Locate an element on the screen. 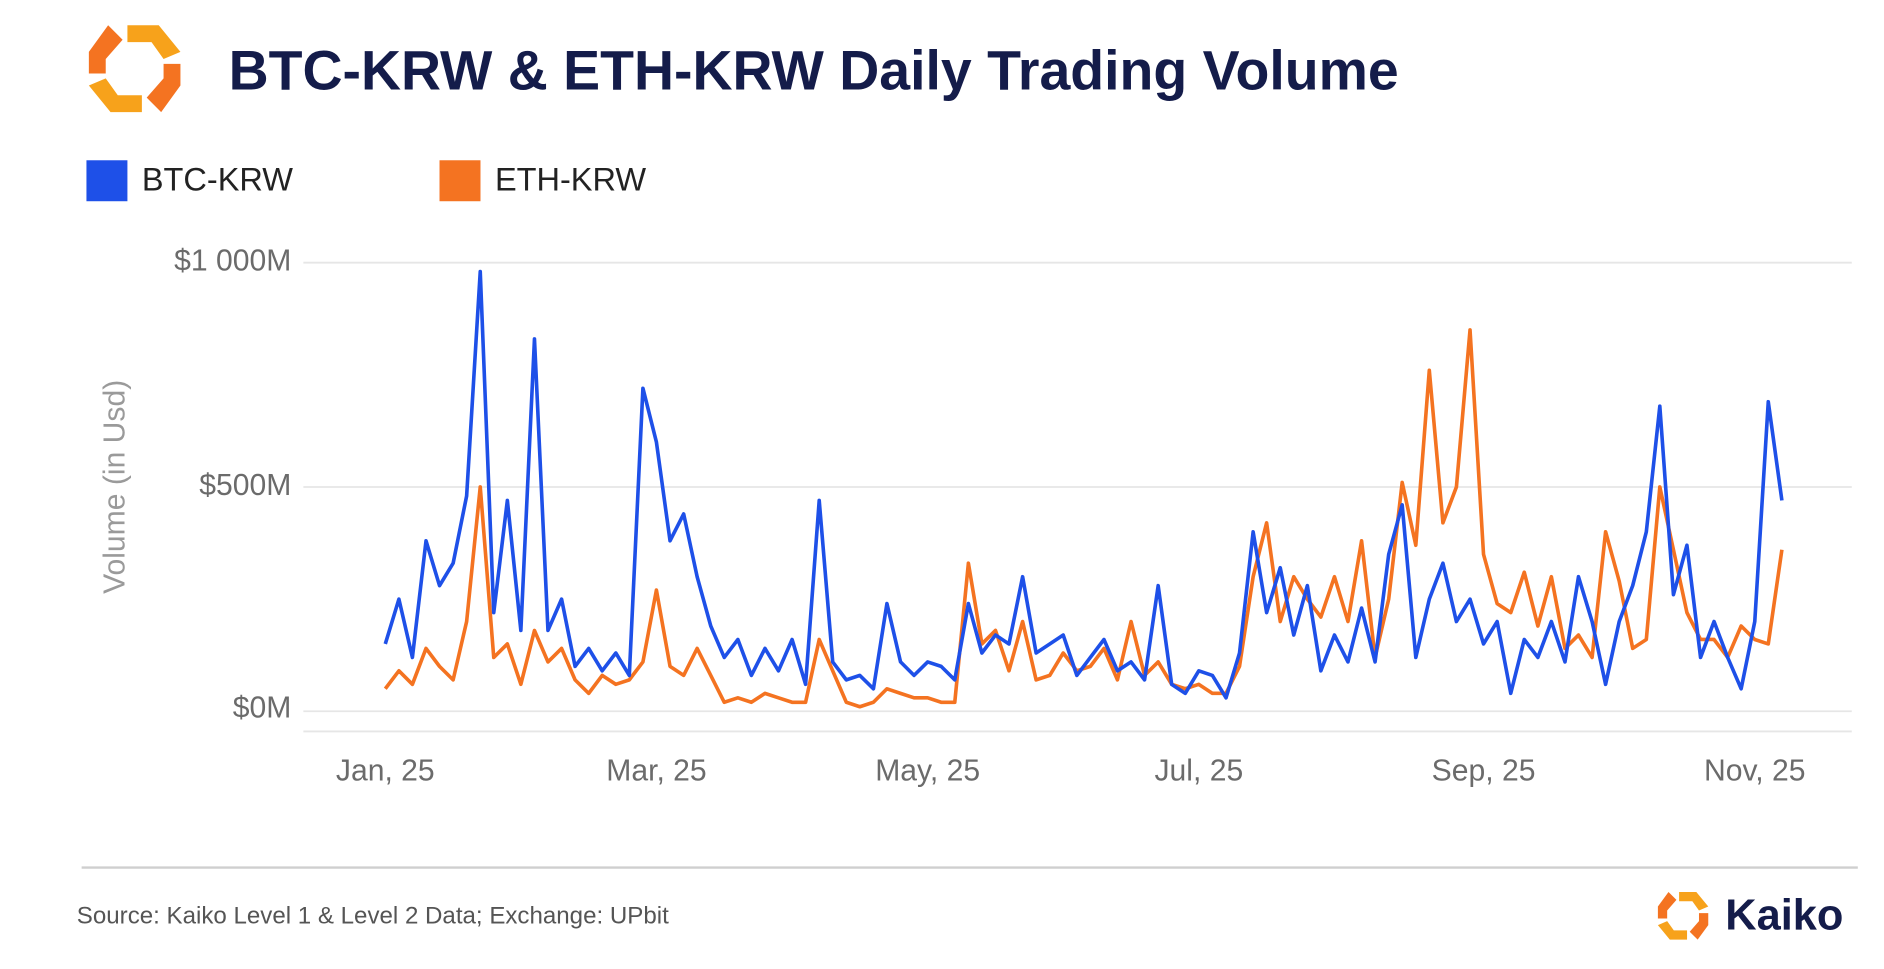  x-tick-label: Jul, 25 is located at coordinates (1198, 770).